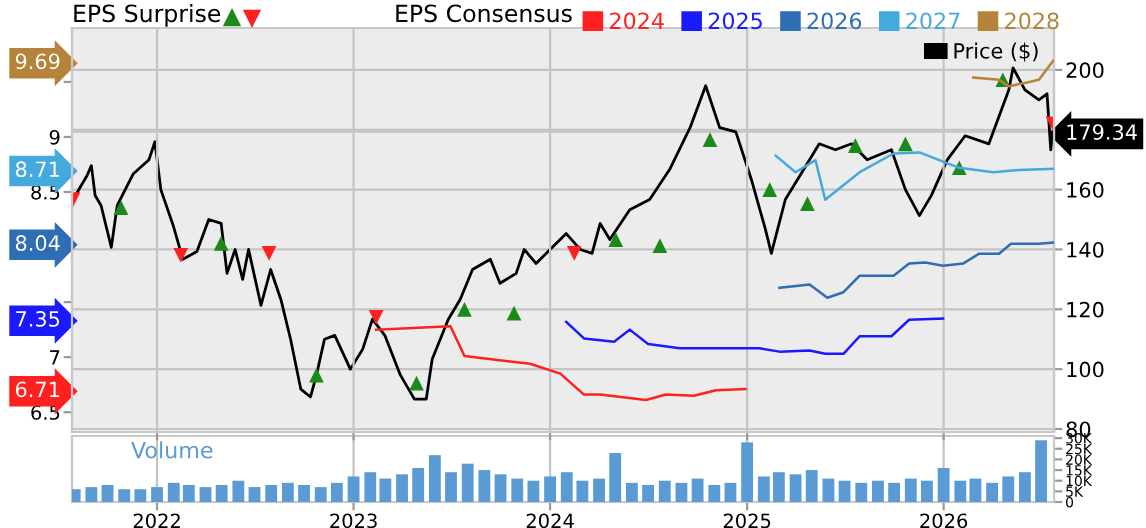 The height and width of the screenshot is (528, 1146). I want to click on chart-title: Volume, so click(172, 450).